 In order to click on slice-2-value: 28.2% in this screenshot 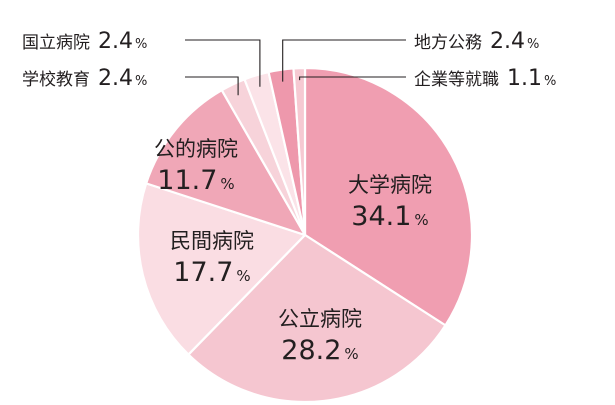, I will do `click(319, 350)`.